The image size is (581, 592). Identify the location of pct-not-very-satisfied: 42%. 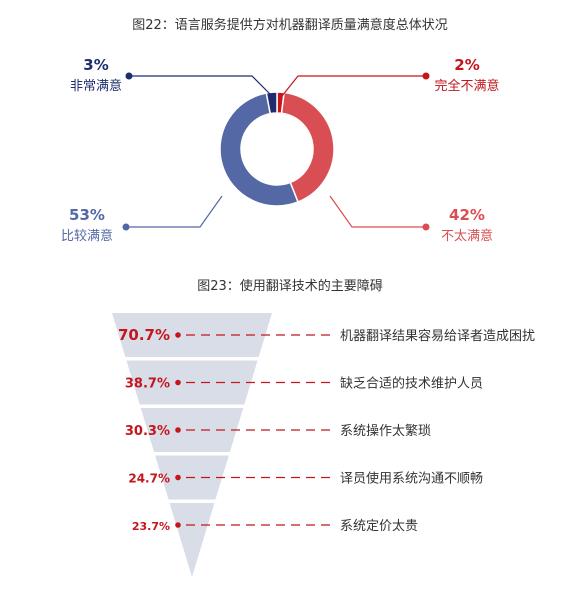
(467, 215).